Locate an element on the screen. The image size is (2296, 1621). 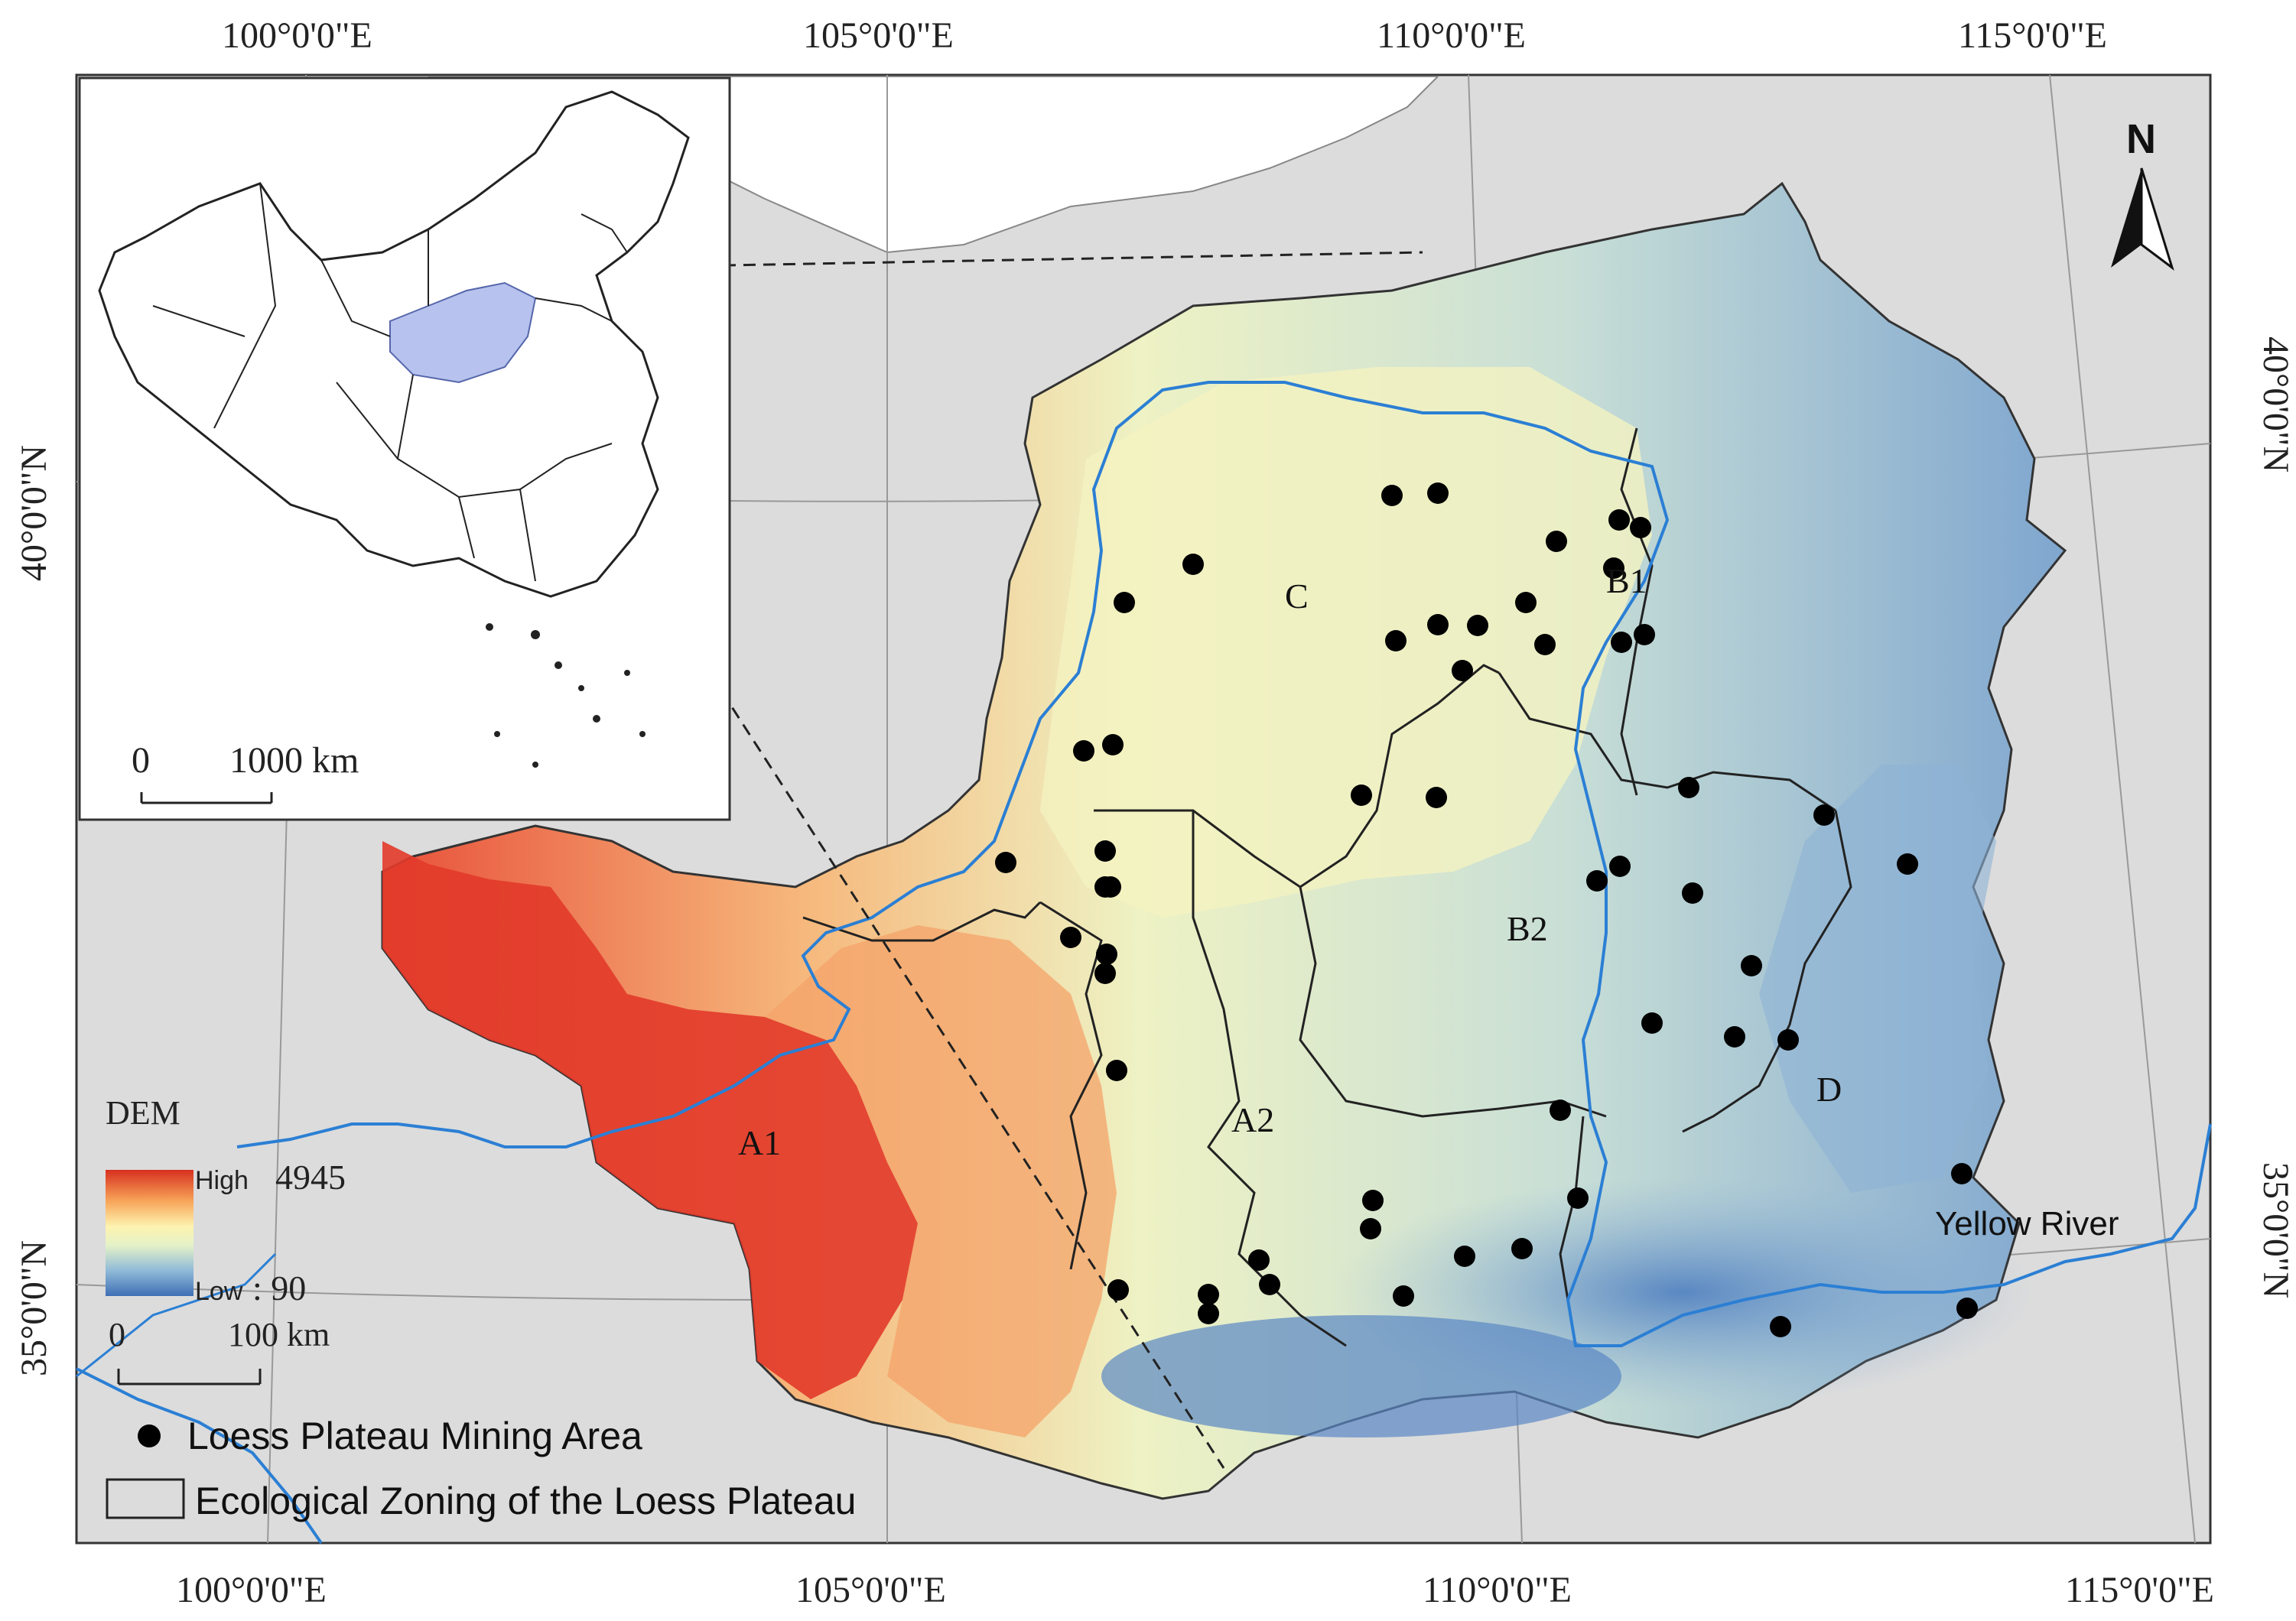
main-scale-length: 100 km is located at coordinates (279, 1334).